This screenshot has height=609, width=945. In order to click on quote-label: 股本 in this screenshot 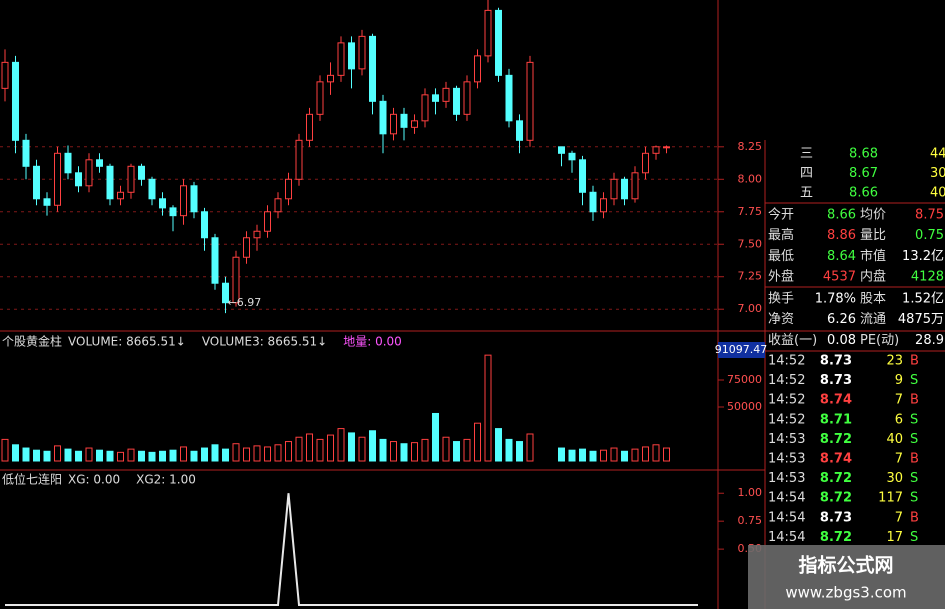, I will do `click(873, 299)`.